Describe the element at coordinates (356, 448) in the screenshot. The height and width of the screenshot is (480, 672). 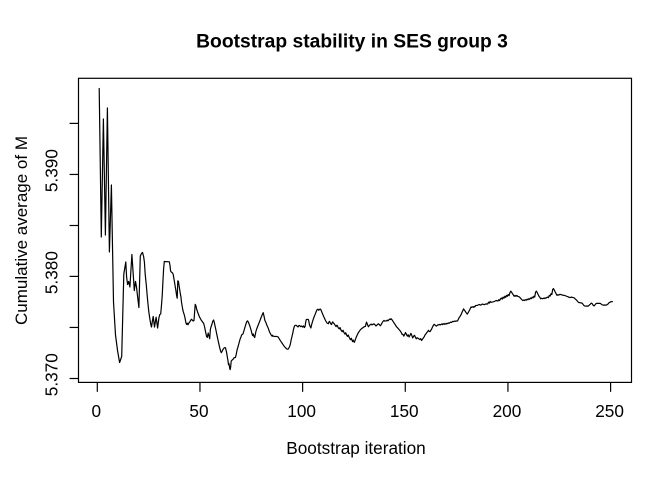
I see `svg-text: Bootstrap iteration` at that location.